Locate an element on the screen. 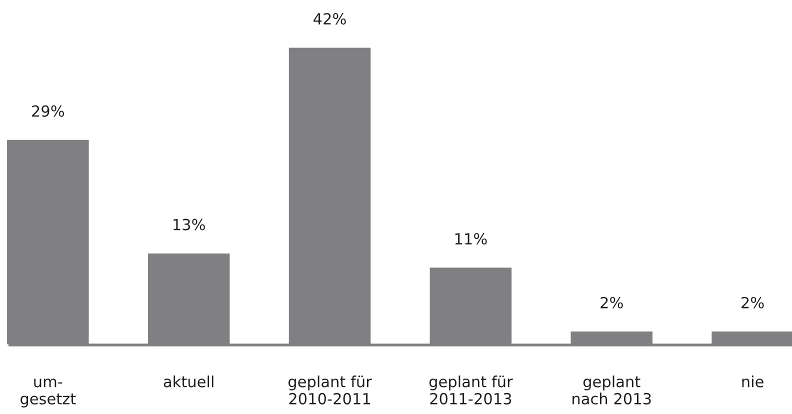 The height and width of the screenshot is (414, 792). data-label: 13% is located at coordinates (189, 224).